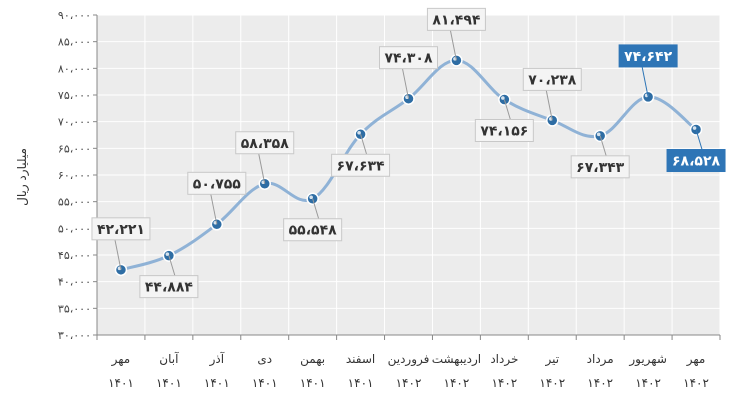  I want to click on y-axis-title-text: میلیارد ریال, so click(22, 177).